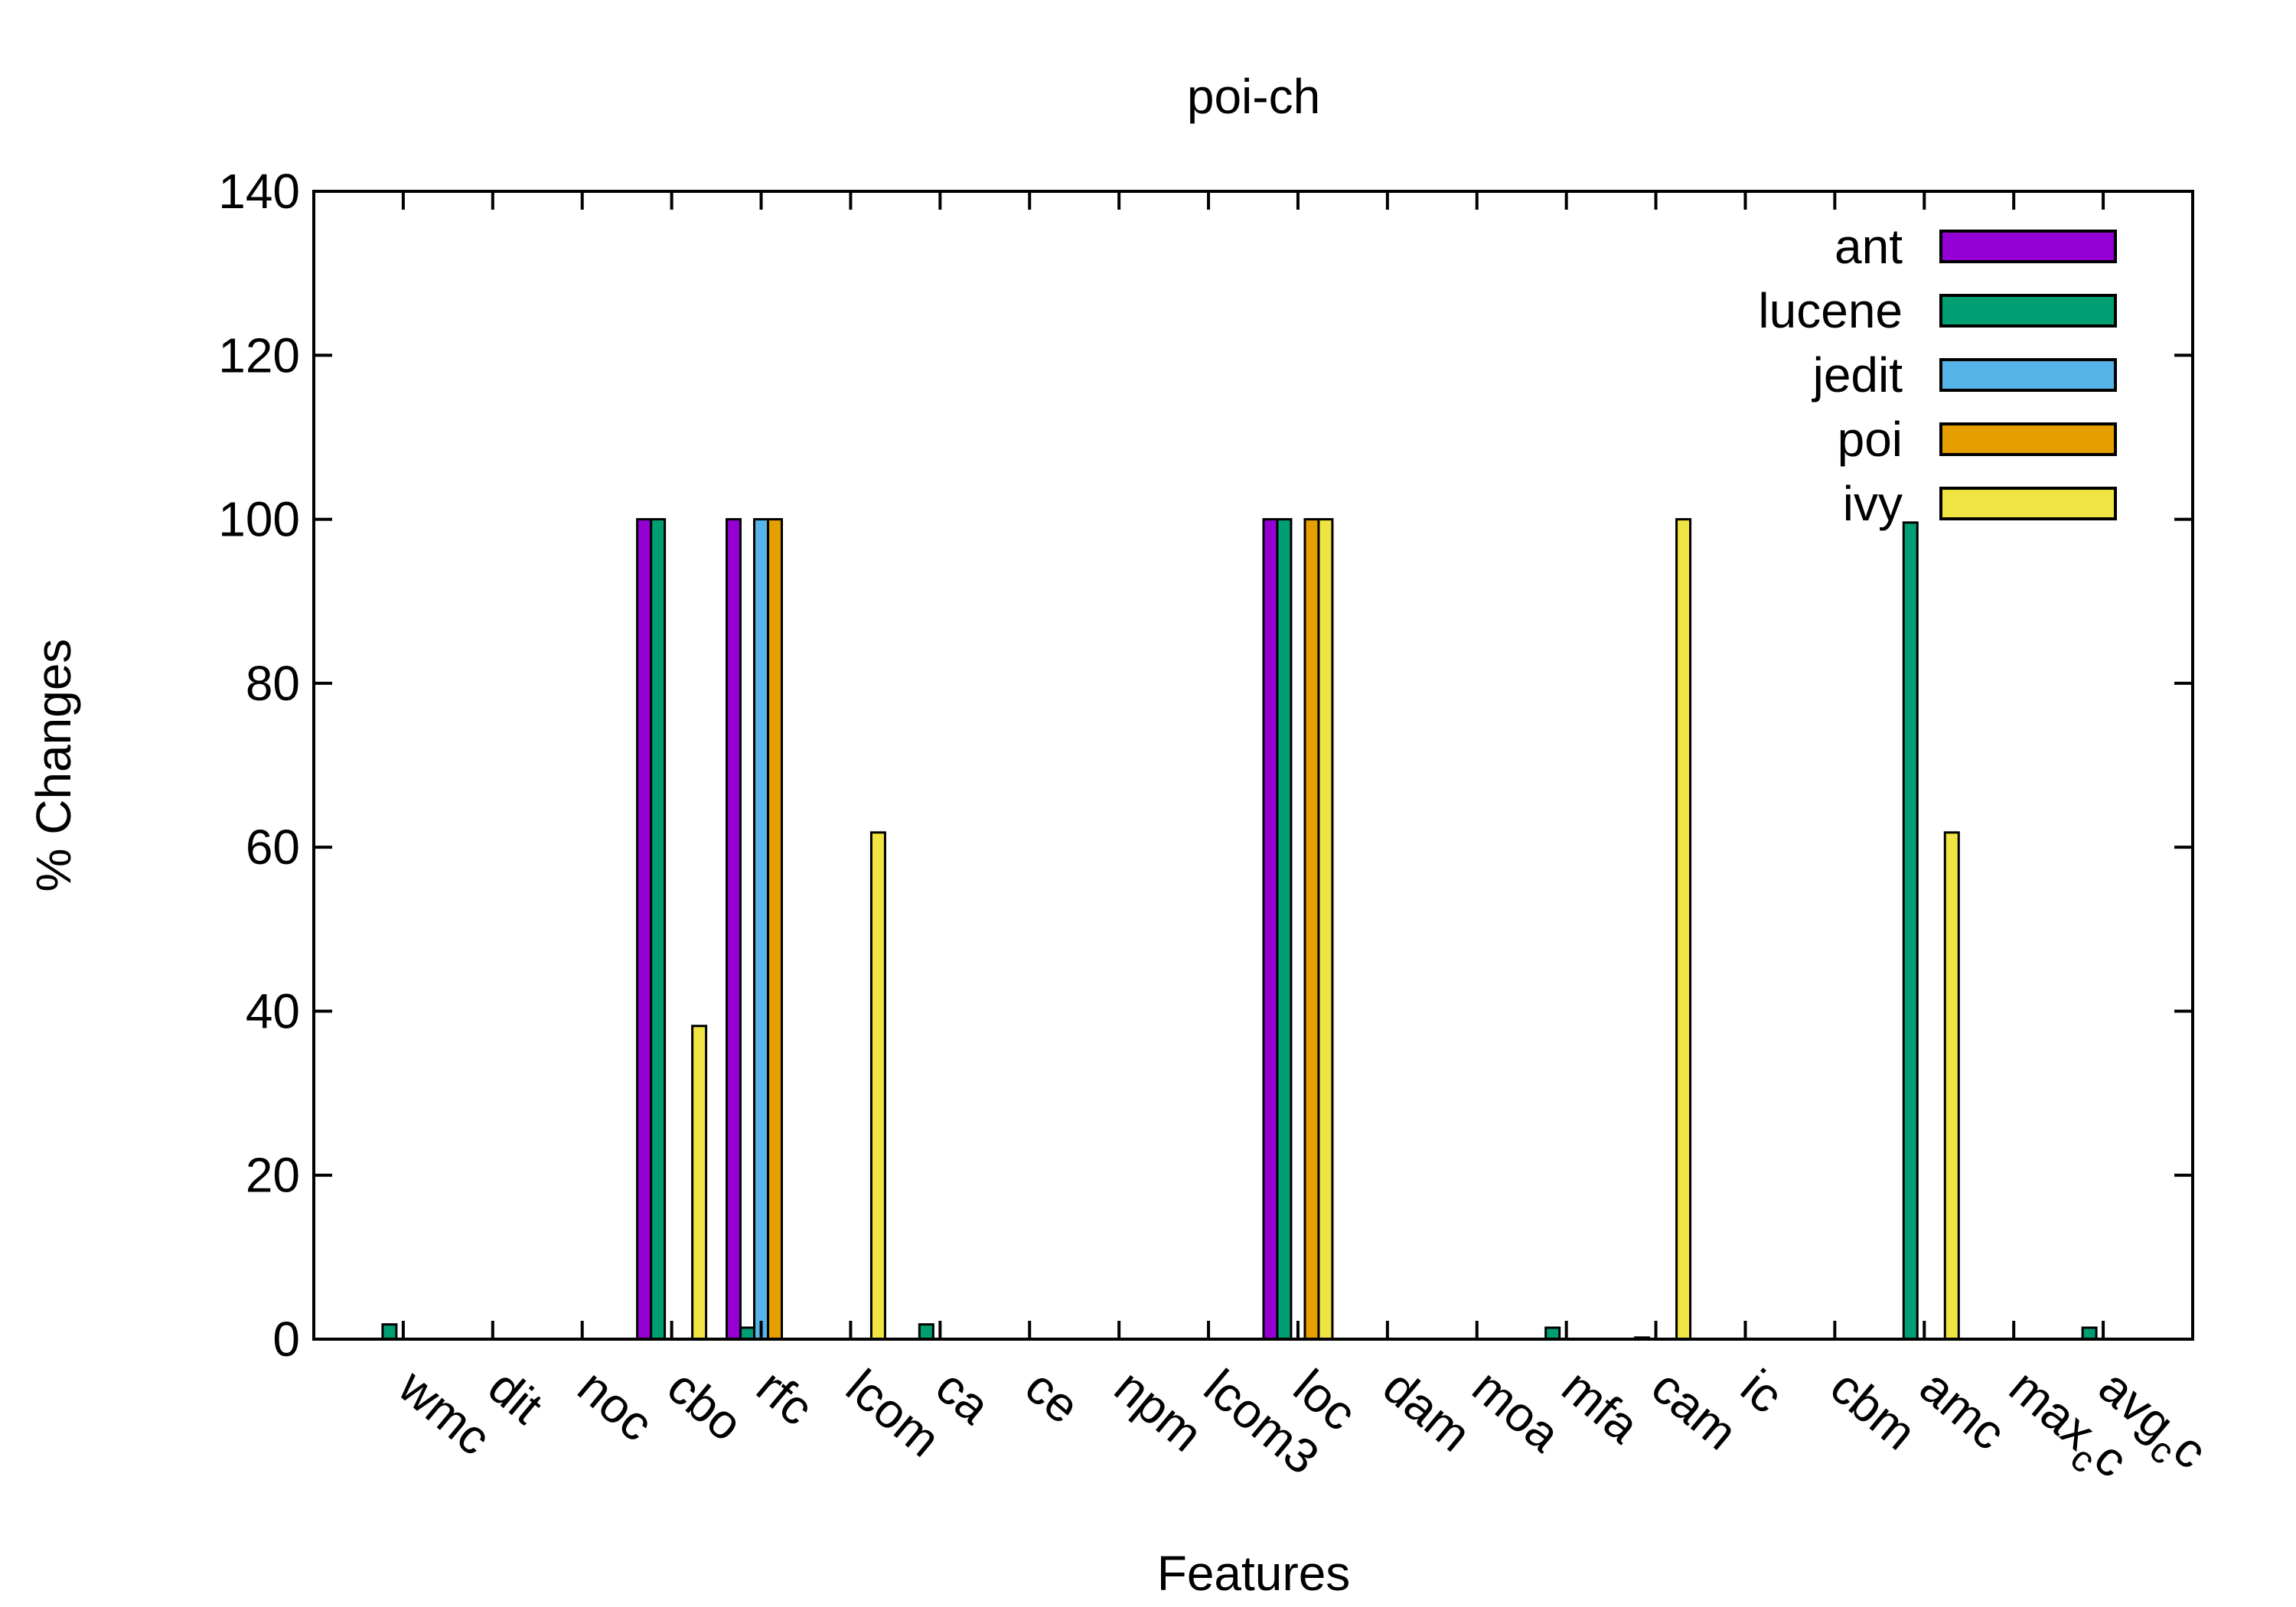 This screenshot has width=2296, height=1607. What do you see at coordinates (1253, 96) in the screenshot?
I see `chart-title: poi-ch` at bounding box center [1253, 96].